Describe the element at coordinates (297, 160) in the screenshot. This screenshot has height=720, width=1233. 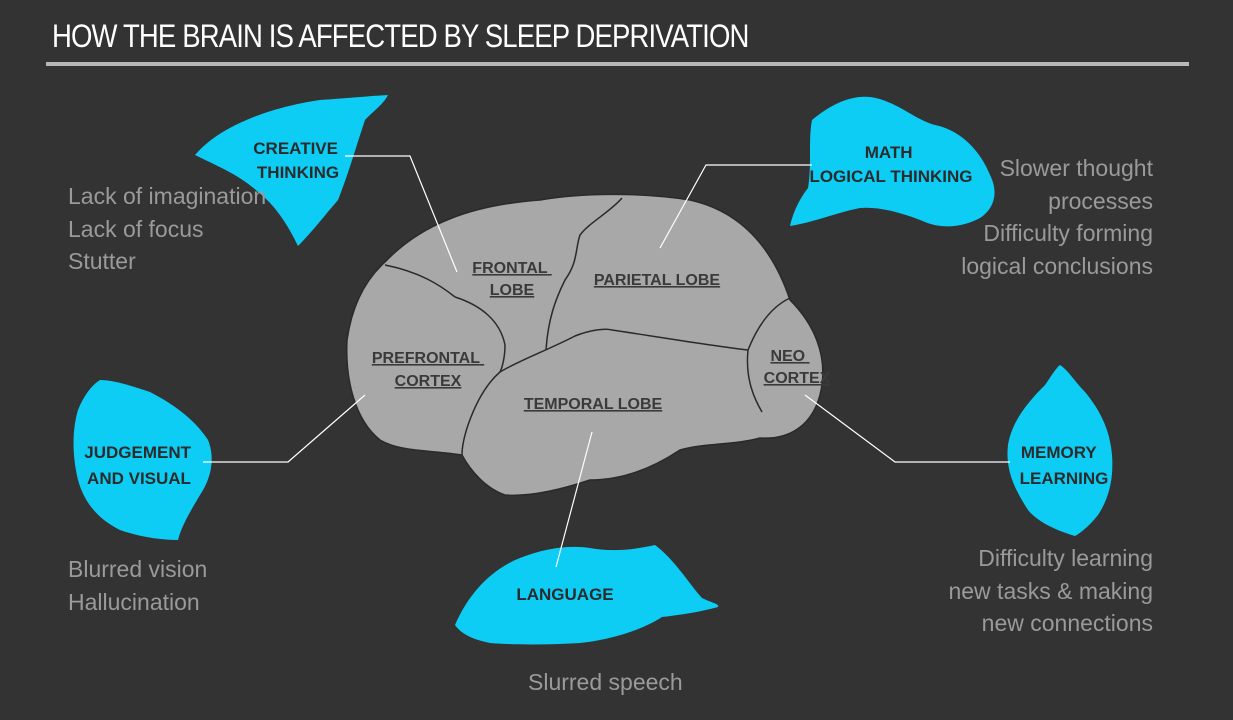
I see `creative-thinking-label: CREATIVE THINKING` at that location.